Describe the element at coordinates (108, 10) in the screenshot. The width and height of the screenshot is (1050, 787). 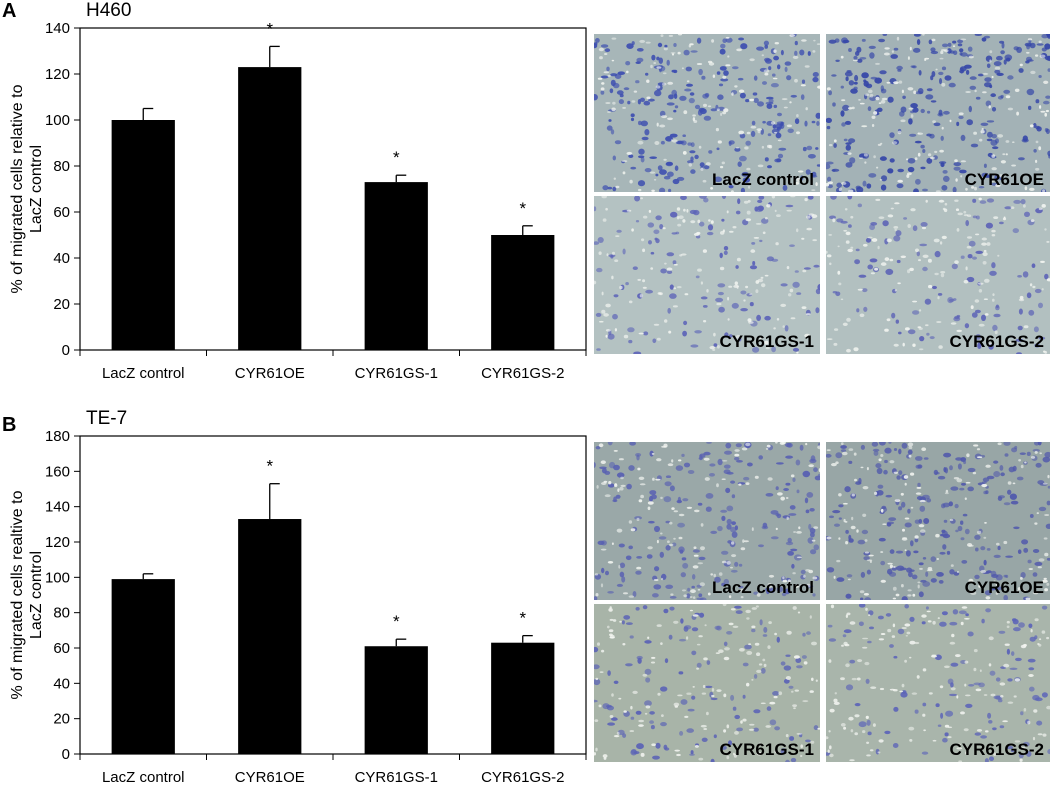
I see `chart-title: H460` at that location.